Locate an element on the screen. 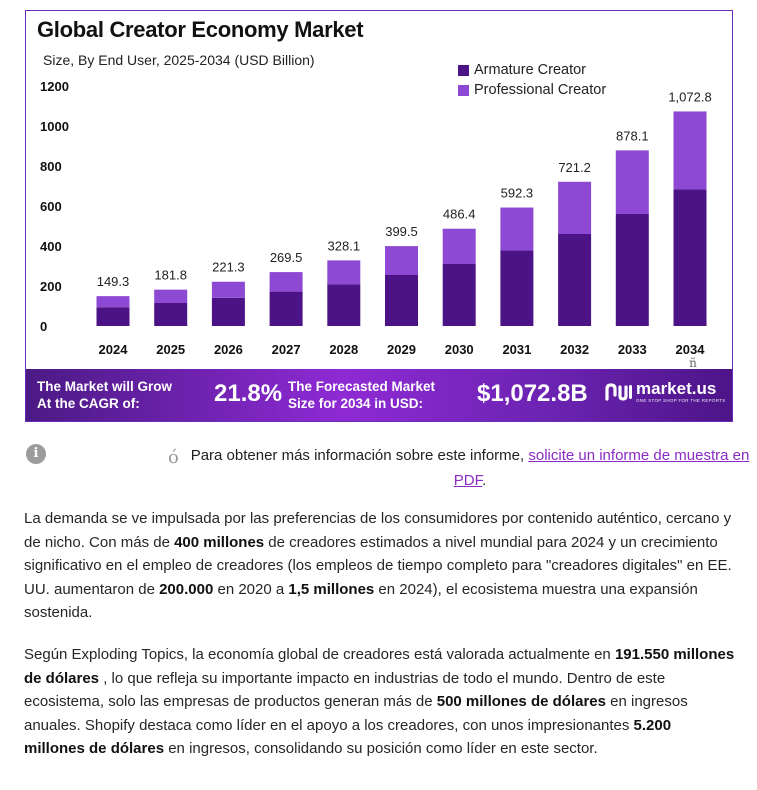  bar-total-label: 878.1 is located at coordinates (632, 135).